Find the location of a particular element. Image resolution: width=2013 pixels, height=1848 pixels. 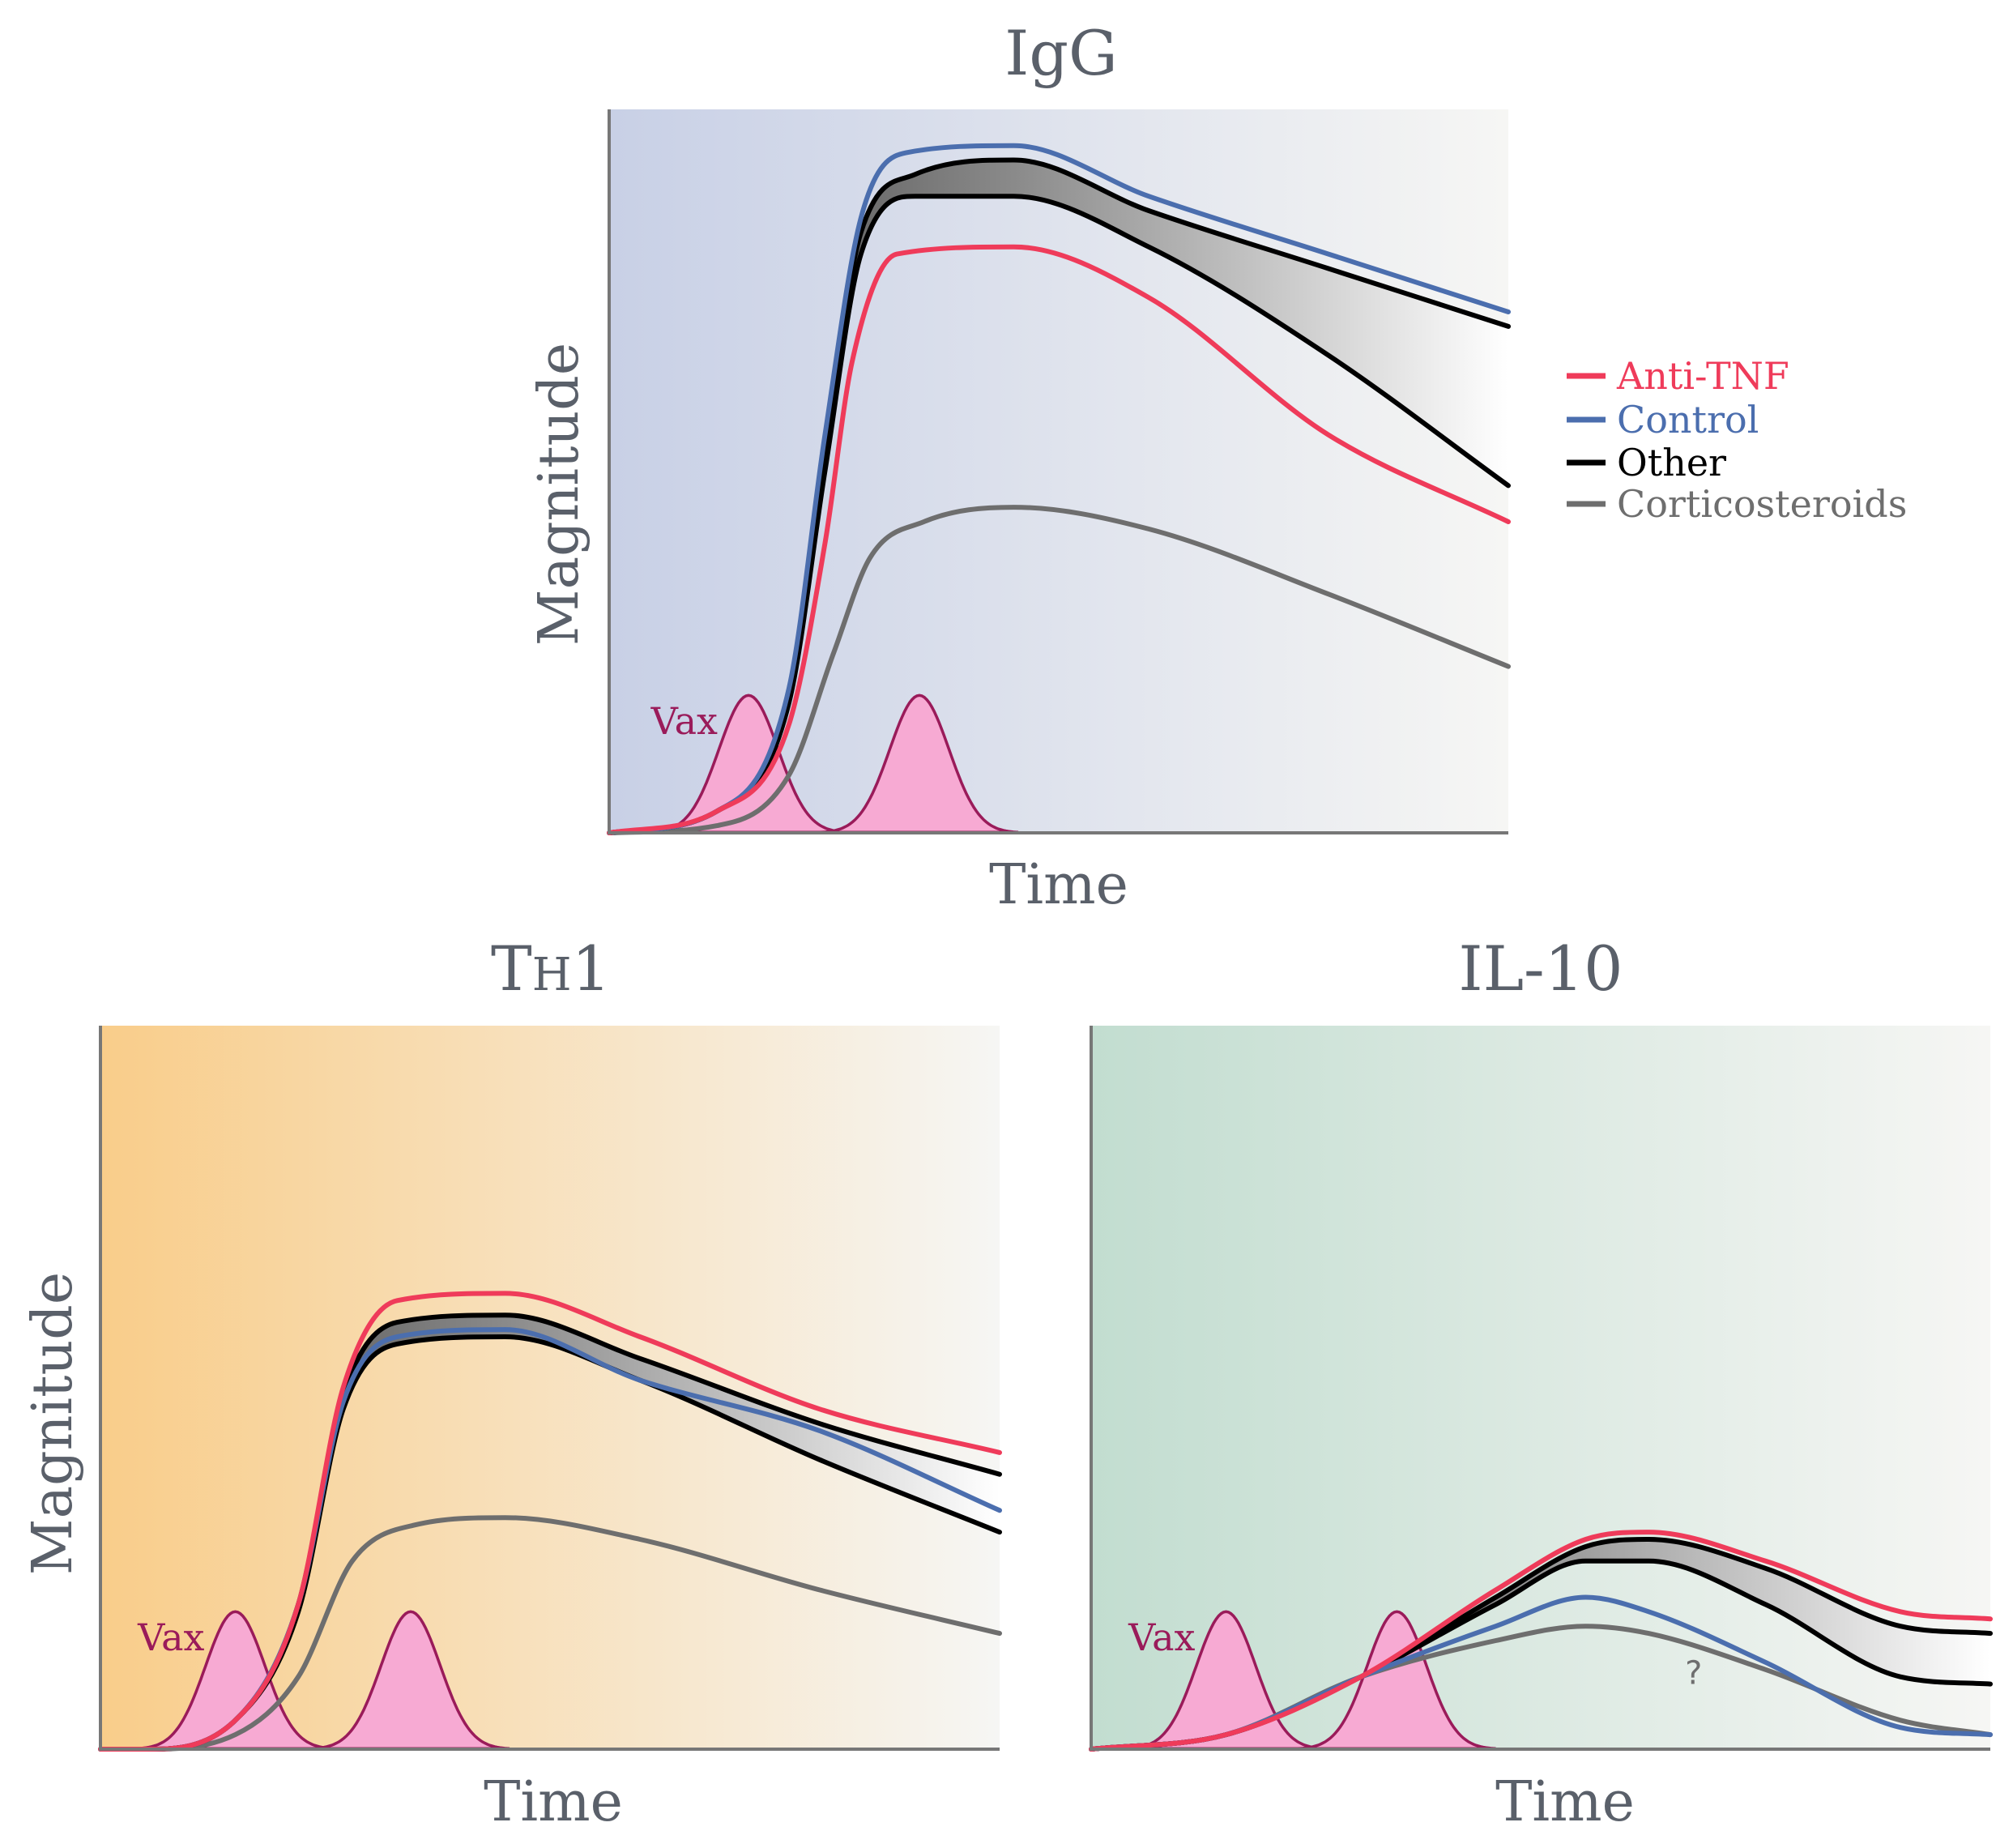

th1-vax-label: Vax is located at coordinates (170, 1637).